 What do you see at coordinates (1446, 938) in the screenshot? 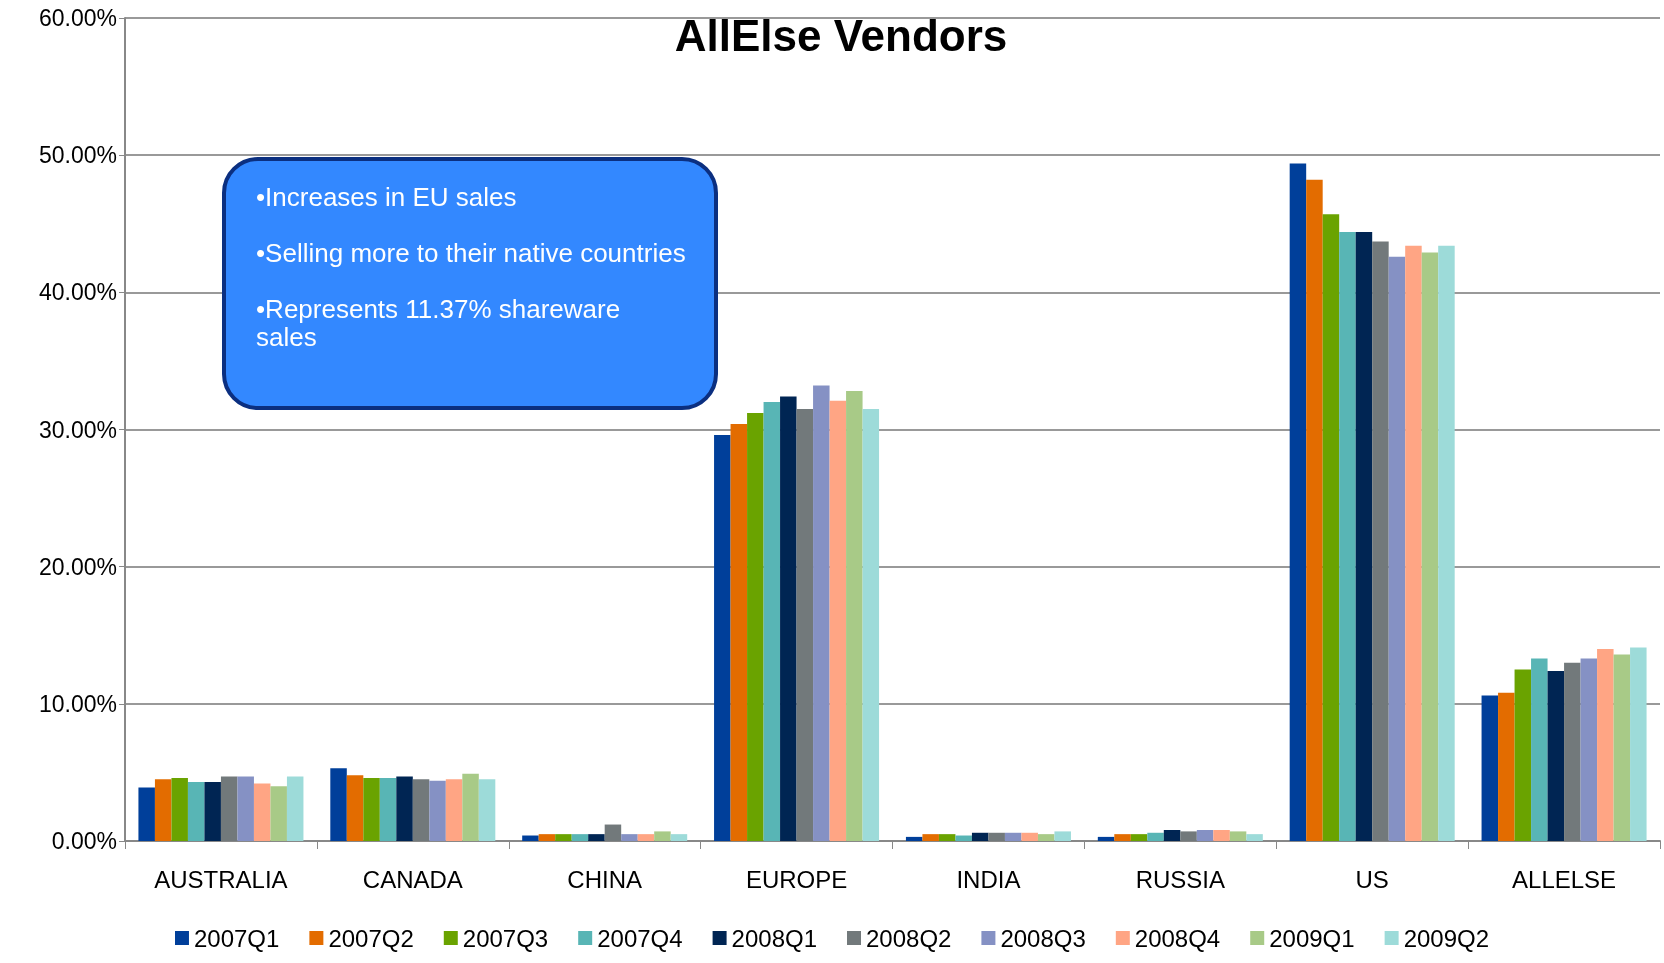
I see `legend-label: 2009Q2` at bounding box center [1446, 938].